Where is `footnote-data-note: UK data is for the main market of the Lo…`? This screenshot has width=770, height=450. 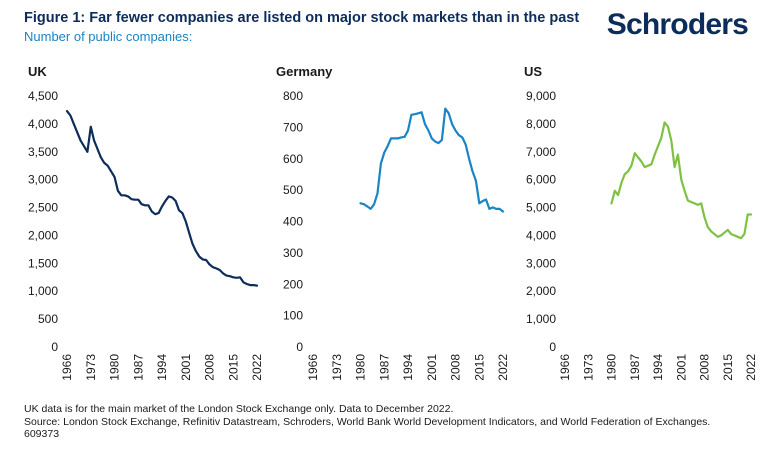 footnote-data-note: UK data is for the main market of the Lo… is located at coordinates (239, 409).